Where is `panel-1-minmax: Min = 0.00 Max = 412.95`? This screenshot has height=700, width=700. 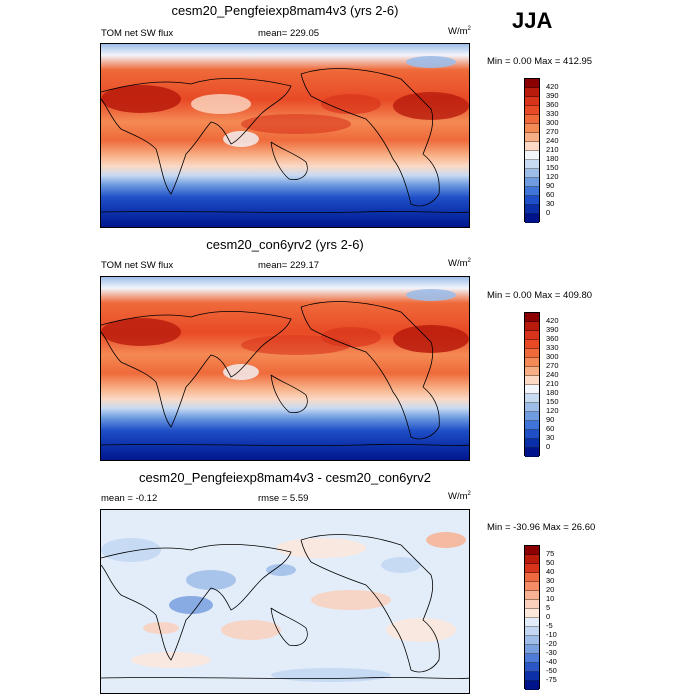 panel-1-minmax: Min = 0.00 Max = 412.95 is located at coordinates (540, 61).